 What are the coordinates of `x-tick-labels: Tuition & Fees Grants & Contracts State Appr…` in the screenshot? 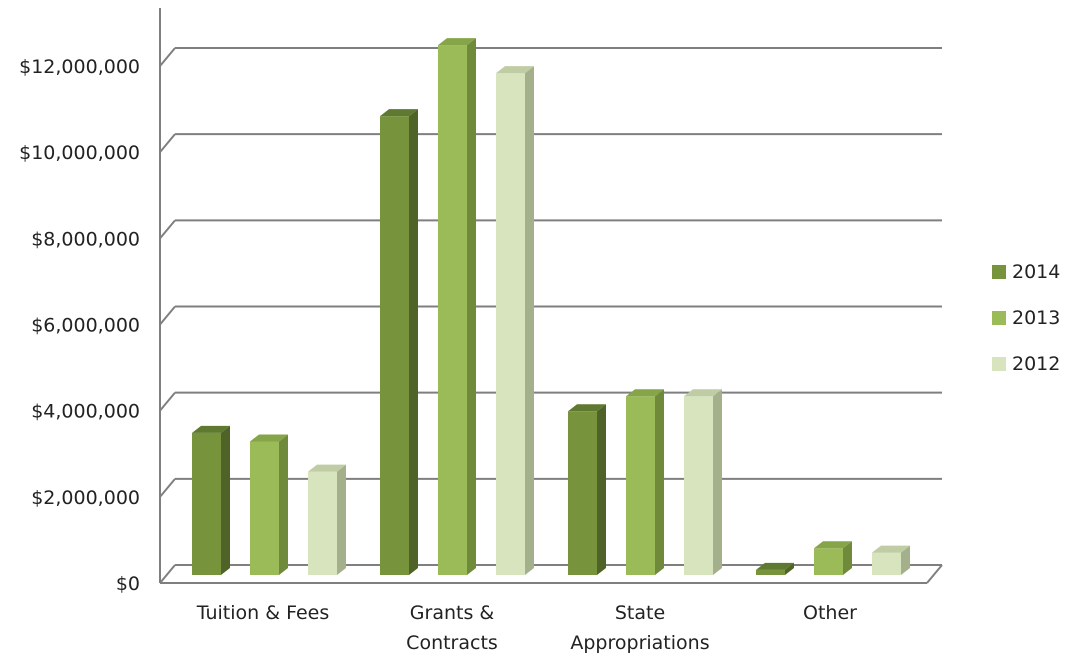 It's located at (526, 628).